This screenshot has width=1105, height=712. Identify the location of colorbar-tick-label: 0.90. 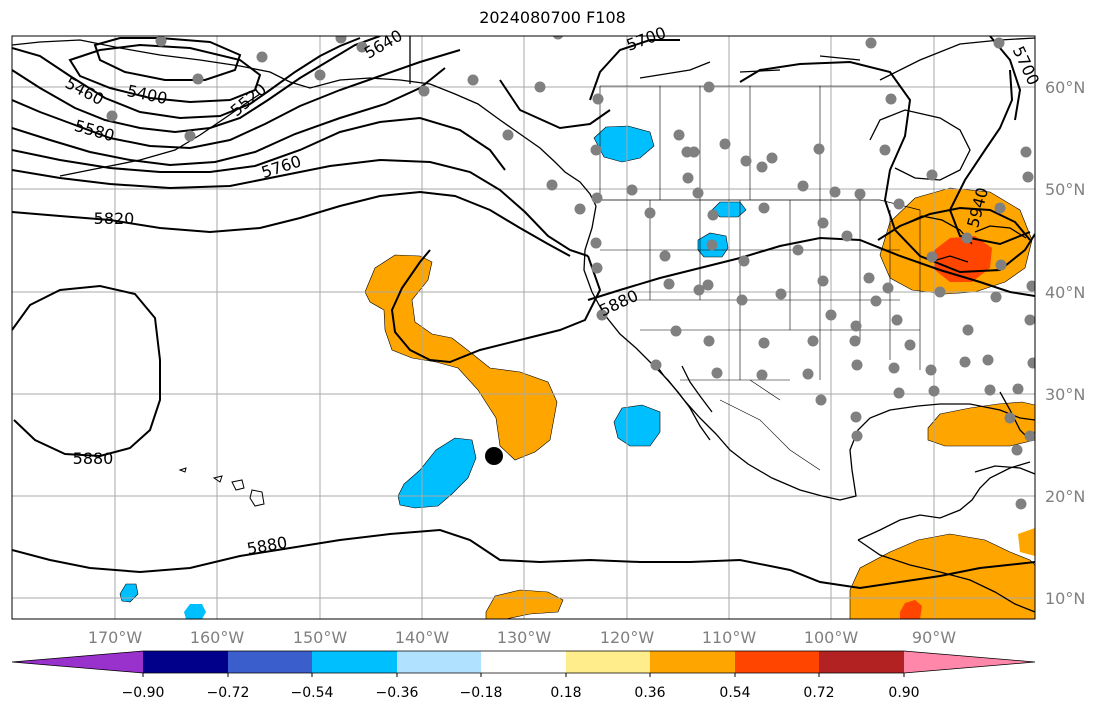
(903, 693).